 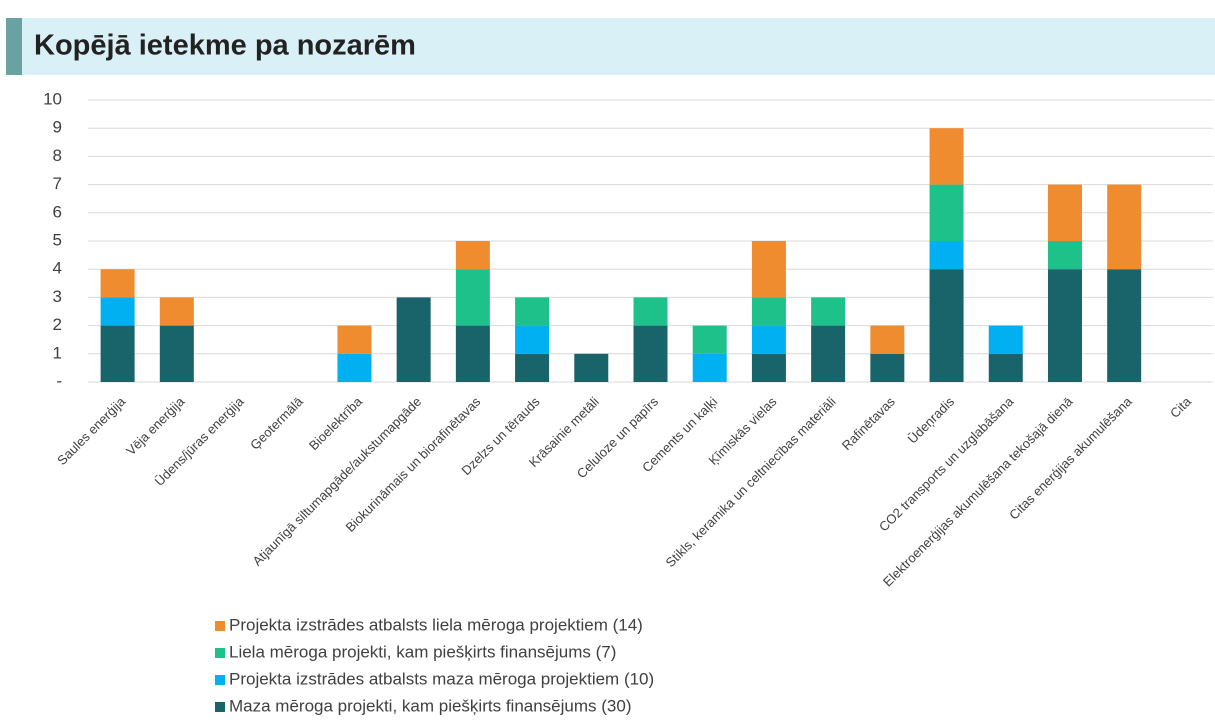 I want to click on x-tick-label: Ģeotermālā, so click(x=276, y=422).